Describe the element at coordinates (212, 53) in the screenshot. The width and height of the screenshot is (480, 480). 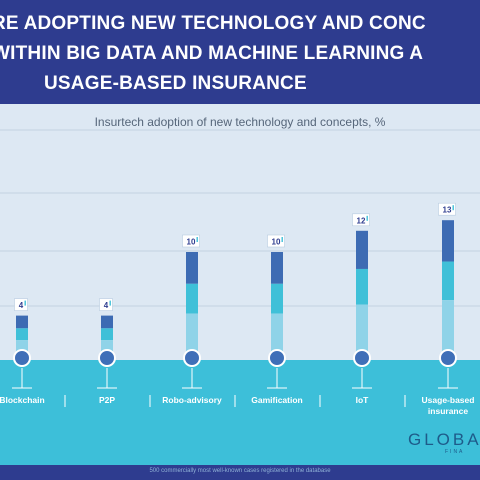
I see `headline-line-2: WITHIN BIG DATA AND MACHINE LEARNING A` at that location.